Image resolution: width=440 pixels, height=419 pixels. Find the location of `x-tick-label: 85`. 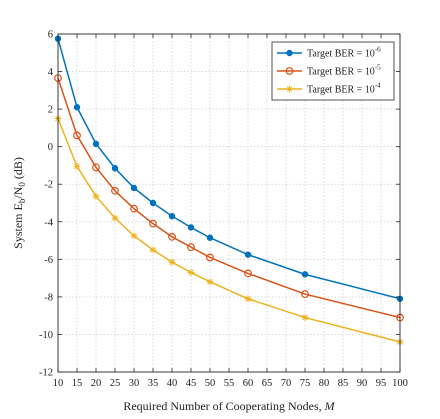

x-tick-label: 85 is located at coordinates (343, 383).